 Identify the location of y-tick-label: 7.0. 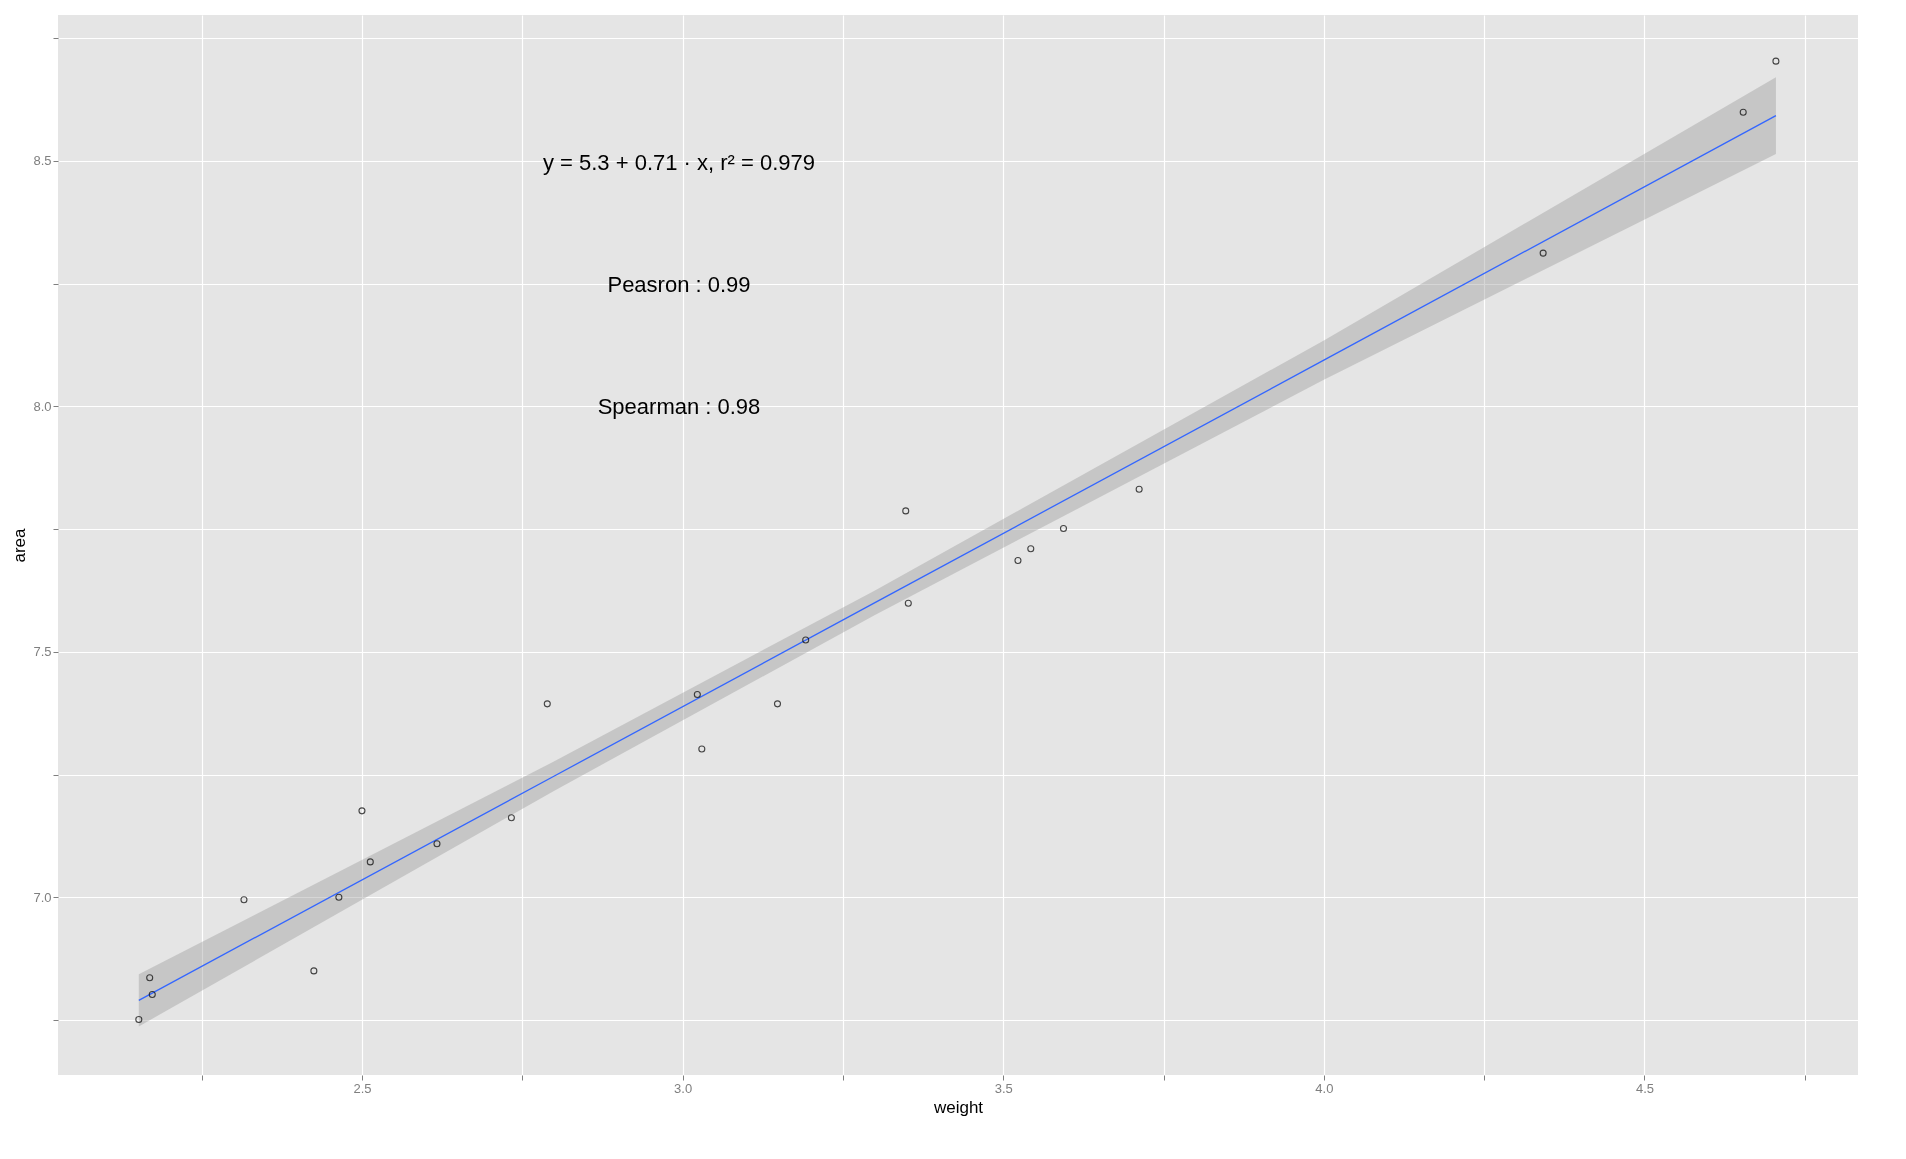
(42, 897).